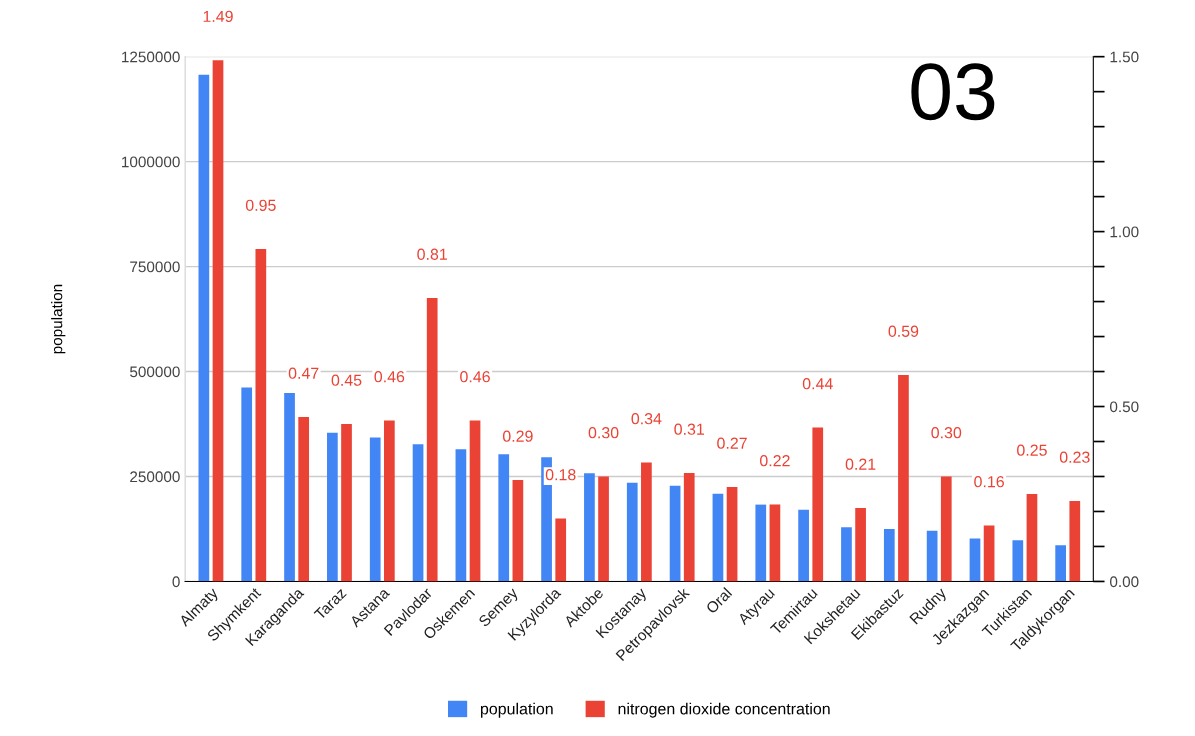 The image size is (1195, 736). What do you see at coordinates (517, 436) in the screenshot?
I see `data-label: 0.29` at bounding box center [517, 436].